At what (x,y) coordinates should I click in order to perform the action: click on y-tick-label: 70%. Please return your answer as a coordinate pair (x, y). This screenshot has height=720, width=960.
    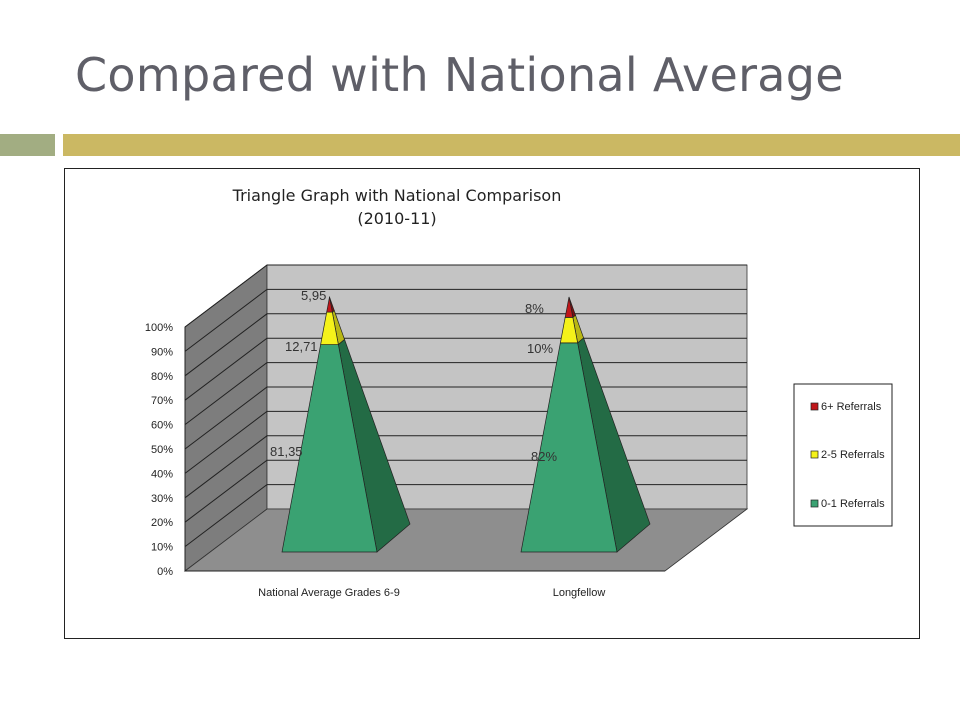
    Looking at the image, I should click on (162, 401).